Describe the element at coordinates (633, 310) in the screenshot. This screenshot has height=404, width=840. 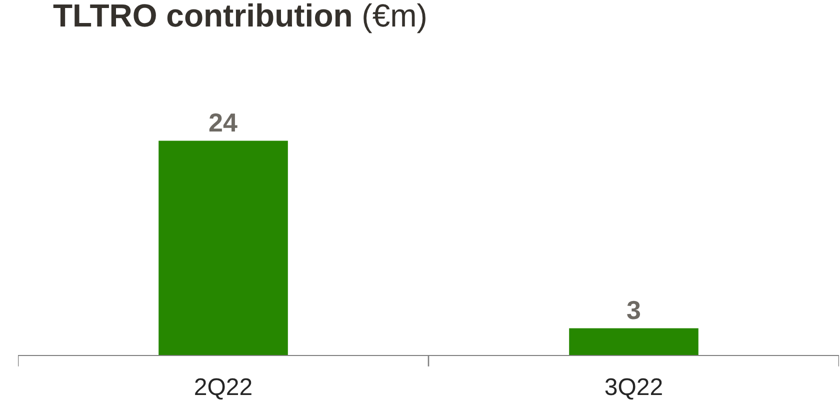
I see `data-label: 3` at that location.